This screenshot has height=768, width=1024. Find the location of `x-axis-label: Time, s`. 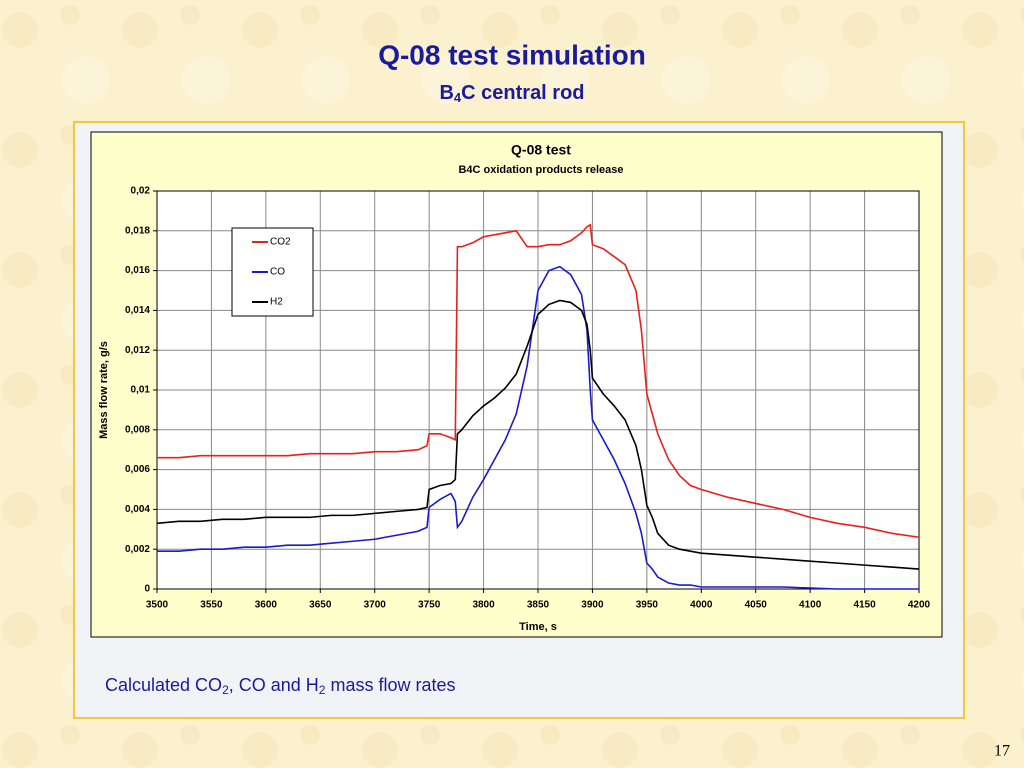

x-axis-label: Time, s is located at coordinates (538, 627).